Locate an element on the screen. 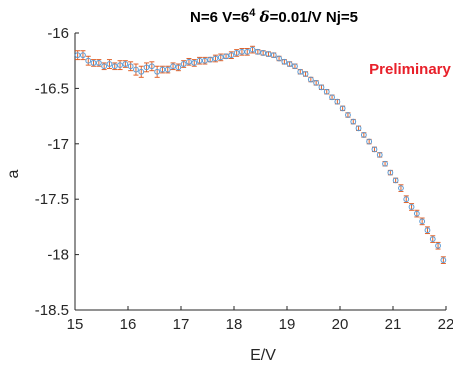  y-tick-label: -18.5 is located at coordinates (52, 310).